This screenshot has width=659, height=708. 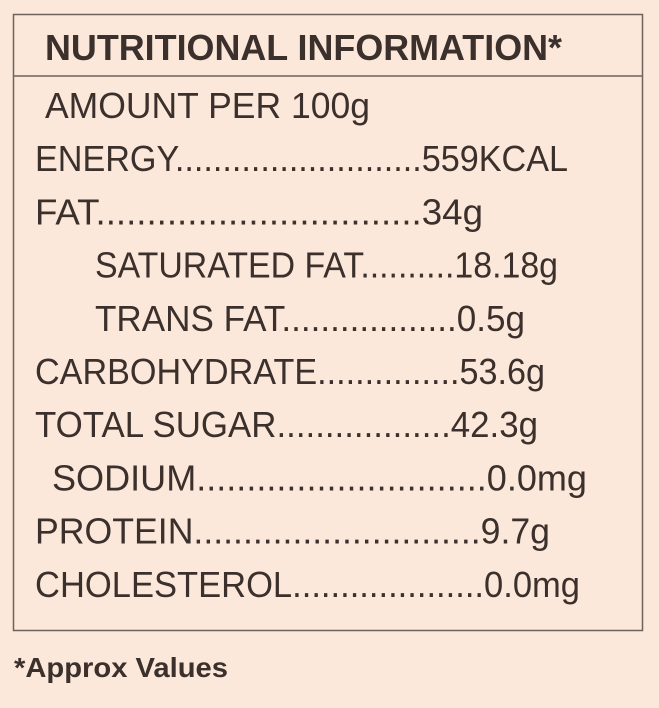 What do you see at coordinates (319, 477) in the screenshot?
I see `nutrient-row: SODIUM.............................0.0mg` at bounding box center [319, 477].